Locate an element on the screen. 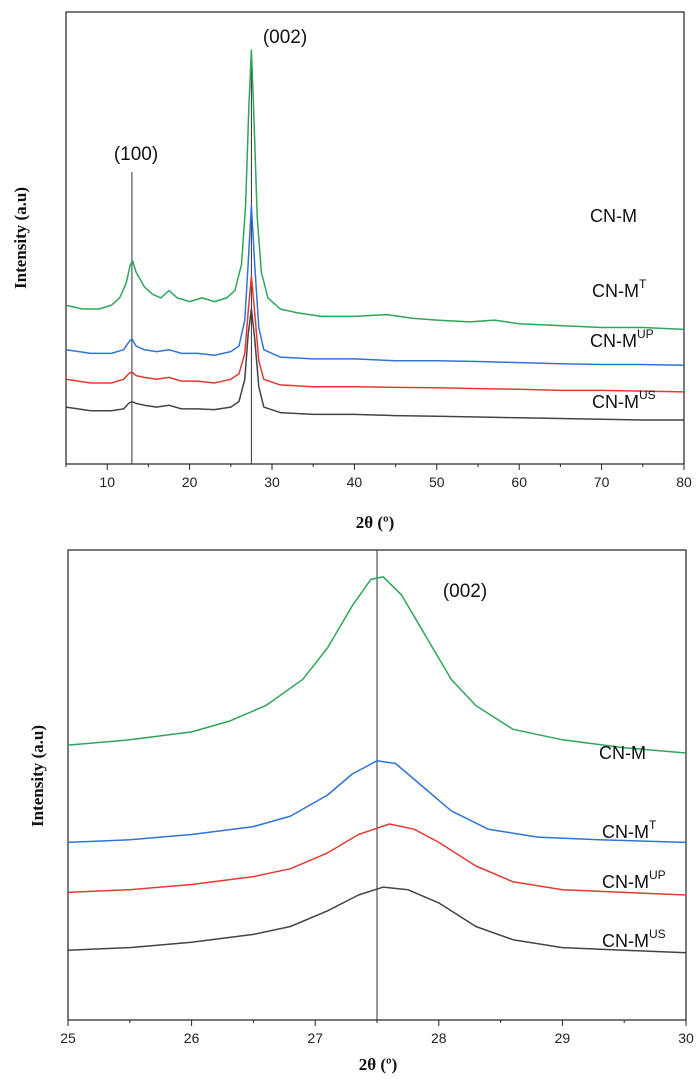 The height and width of the screenshot is (1079, 699). x-tick-label: 29 is located at coordinates (563, 1038).